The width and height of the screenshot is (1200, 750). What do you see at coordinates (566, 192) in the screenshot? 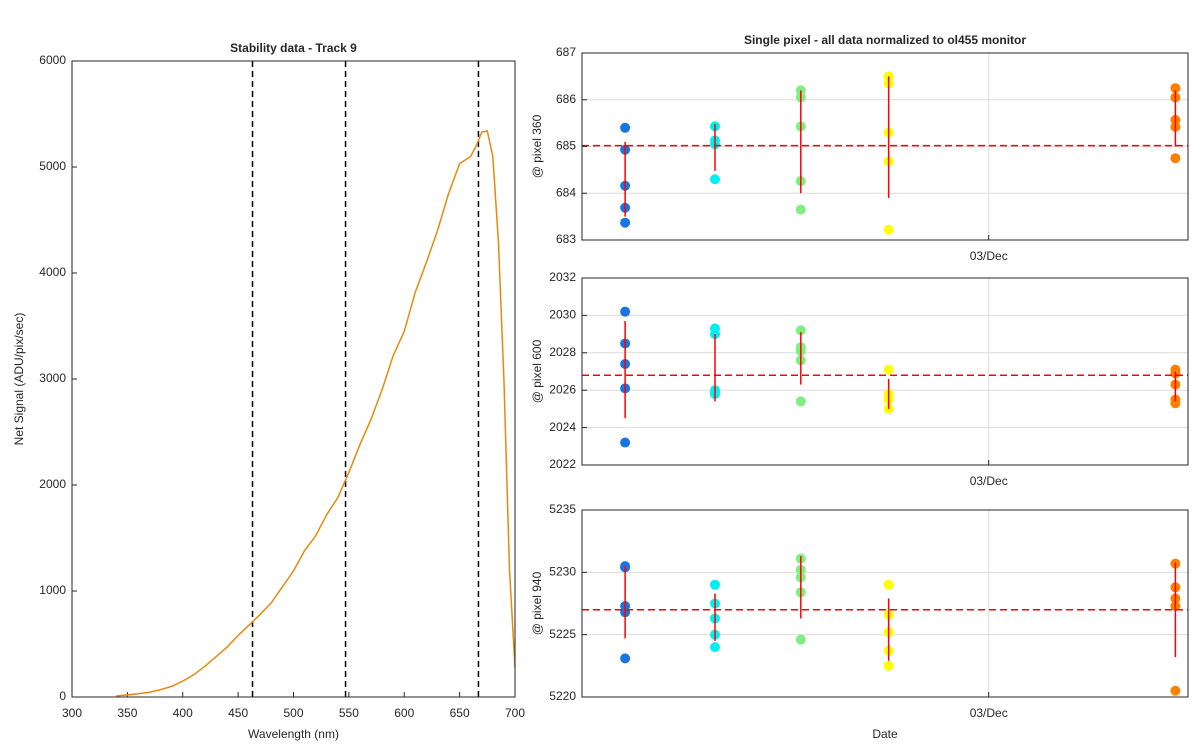
I see `y-tick-label: 684` at bounding box center [566, 192].